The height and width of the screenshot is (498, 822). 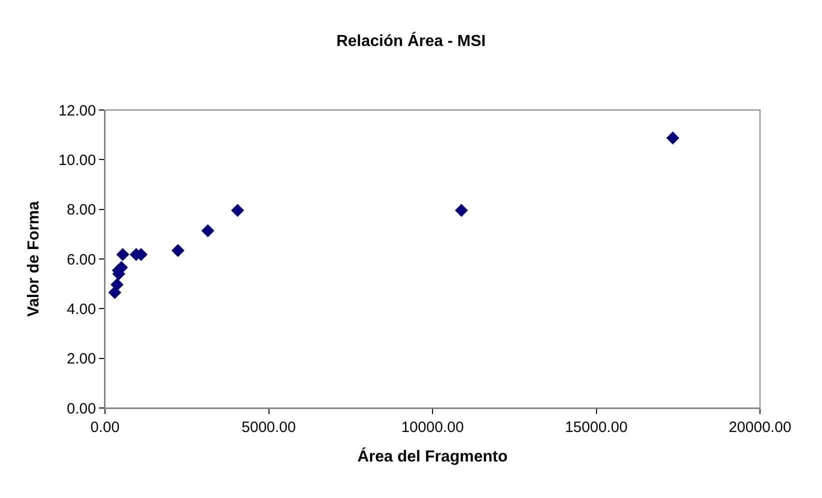 I want to click on y-axis-title: Valor de Forma, so click(x=33, y=259).